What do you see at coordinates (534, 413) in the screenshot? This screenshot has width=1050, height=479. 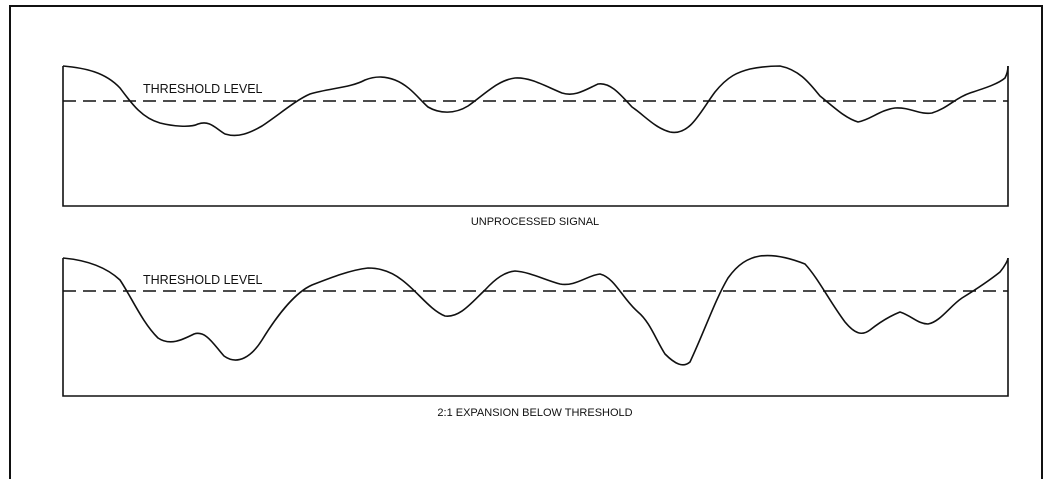 I see `panel-caption: 2:1 EXPANSION BELOW THRESHOLD` at bounding box center [534, 413].